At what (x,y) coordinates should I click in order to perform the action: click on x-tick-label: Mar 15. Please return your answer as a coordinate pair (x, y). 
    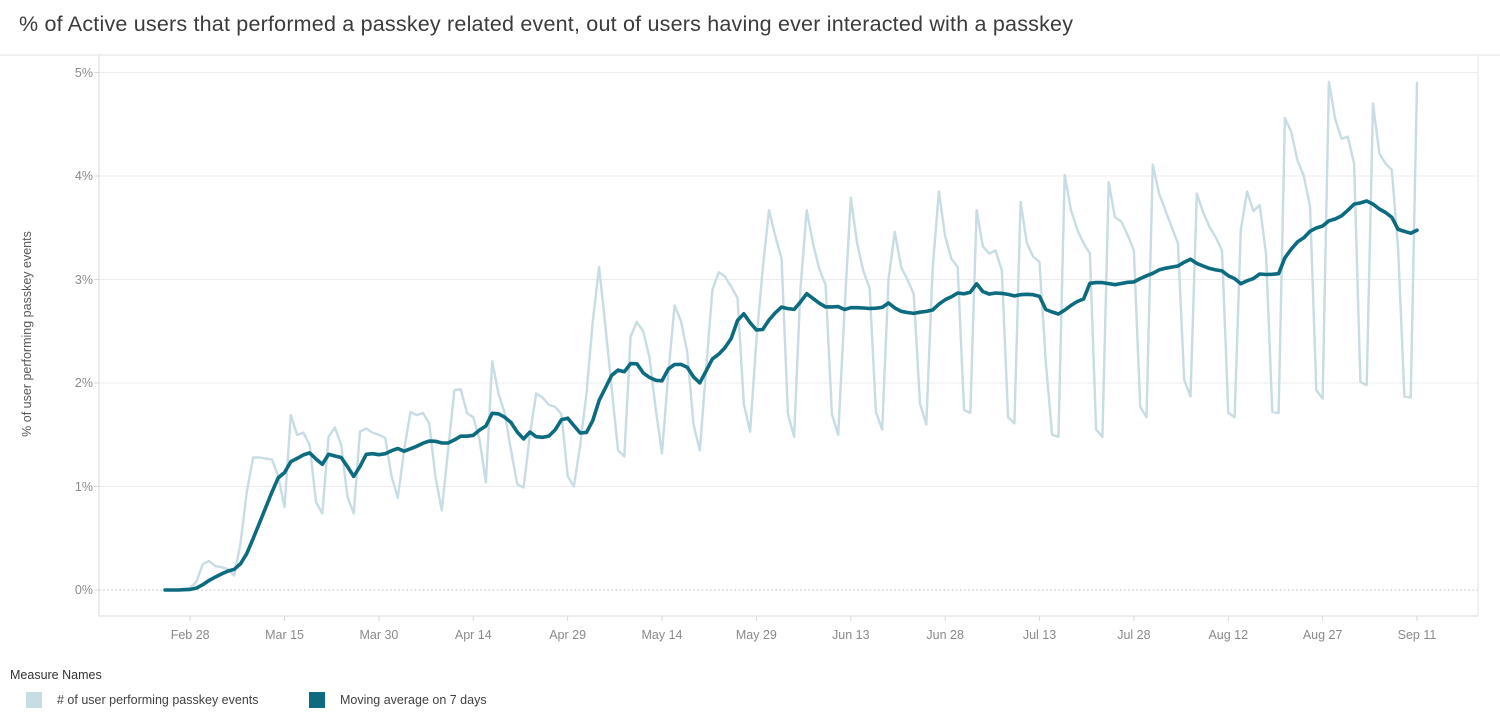
    Looking at the image, I should click on (284, 635).